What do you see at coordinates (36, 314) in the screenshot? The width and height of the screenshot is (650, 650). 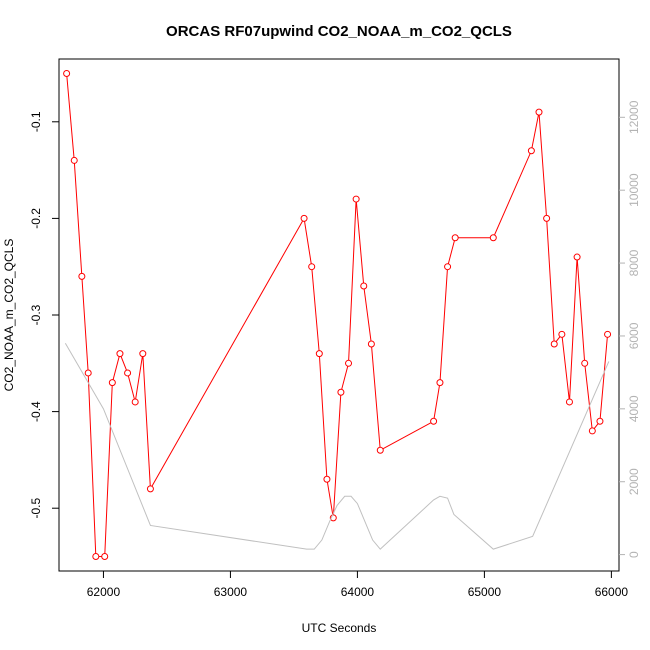 I see `y-tick-label: -0.3` at bounding box center [36, 314].